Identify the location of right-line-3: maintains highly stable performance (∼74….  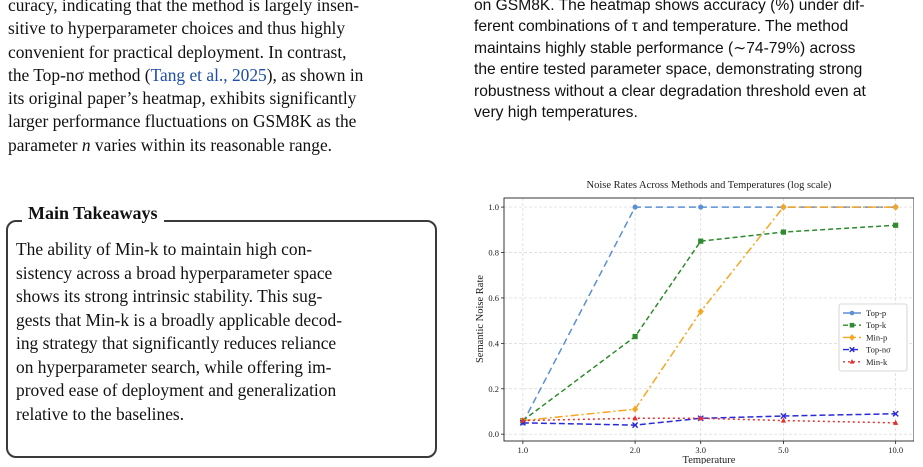
(665, 48).